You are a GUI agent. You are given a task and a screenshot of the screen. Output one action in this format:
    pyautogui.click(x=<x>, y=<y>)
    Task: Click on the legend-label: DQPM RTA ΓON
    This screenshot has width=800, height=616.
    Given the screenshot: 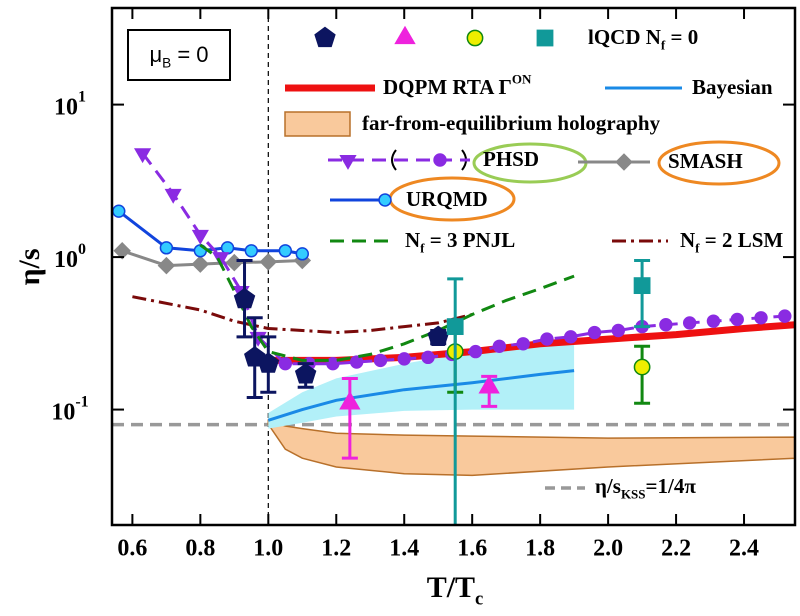 What is the action you would take?
    pyautogui.click(x=457, y=85)
    